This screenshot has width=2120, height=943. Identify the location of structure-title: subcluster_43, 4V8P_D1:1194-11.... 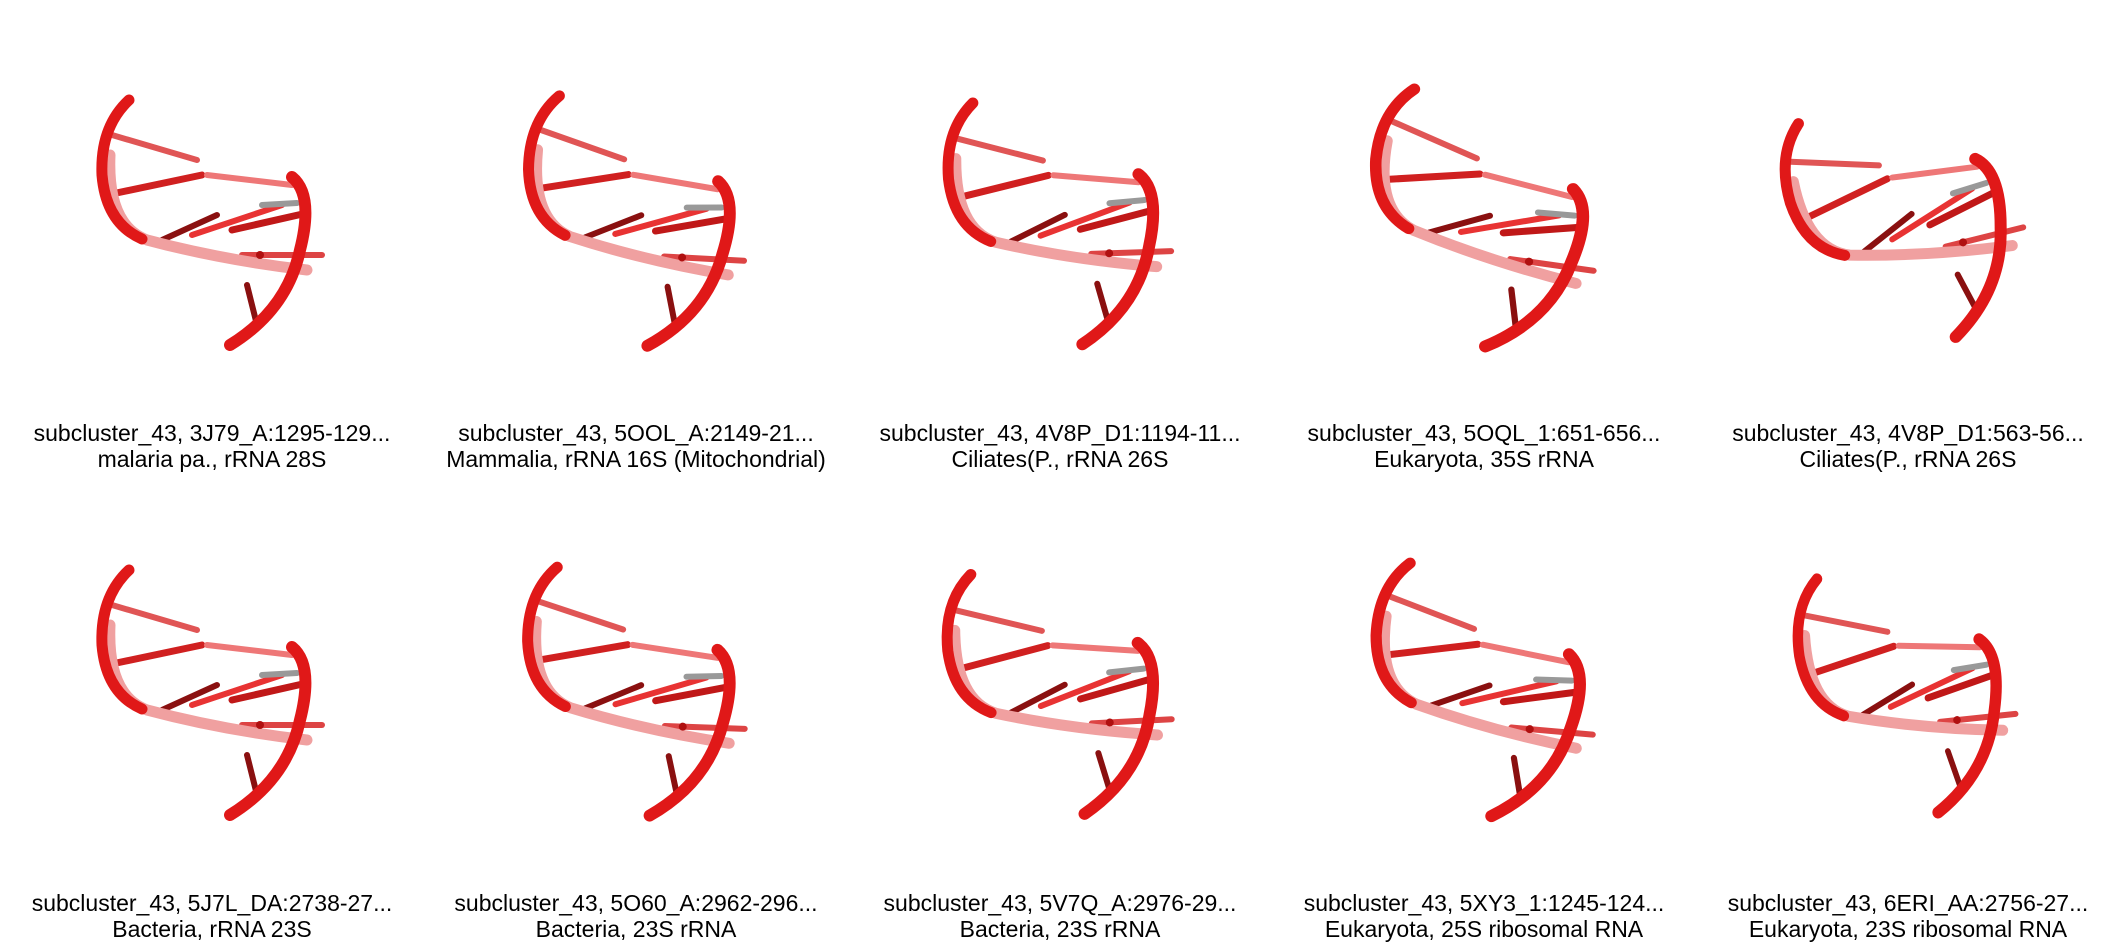
(1060, 433).